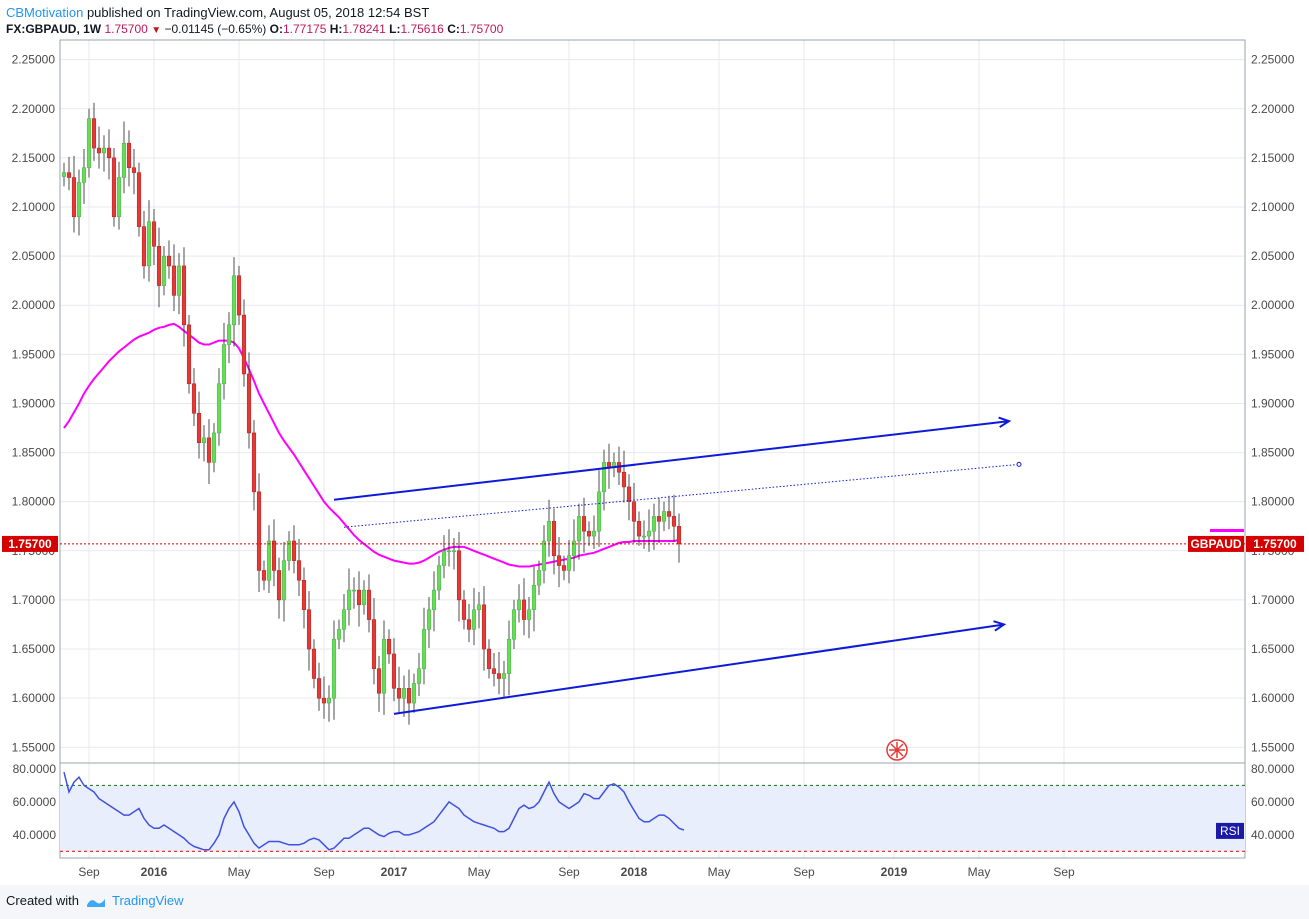 The image size is (1309, 919). What do you see at coordinates (34, 698) in the screenshot?
I see `y-tick-label-left: 1.60000` at bounding box center [34, 698].